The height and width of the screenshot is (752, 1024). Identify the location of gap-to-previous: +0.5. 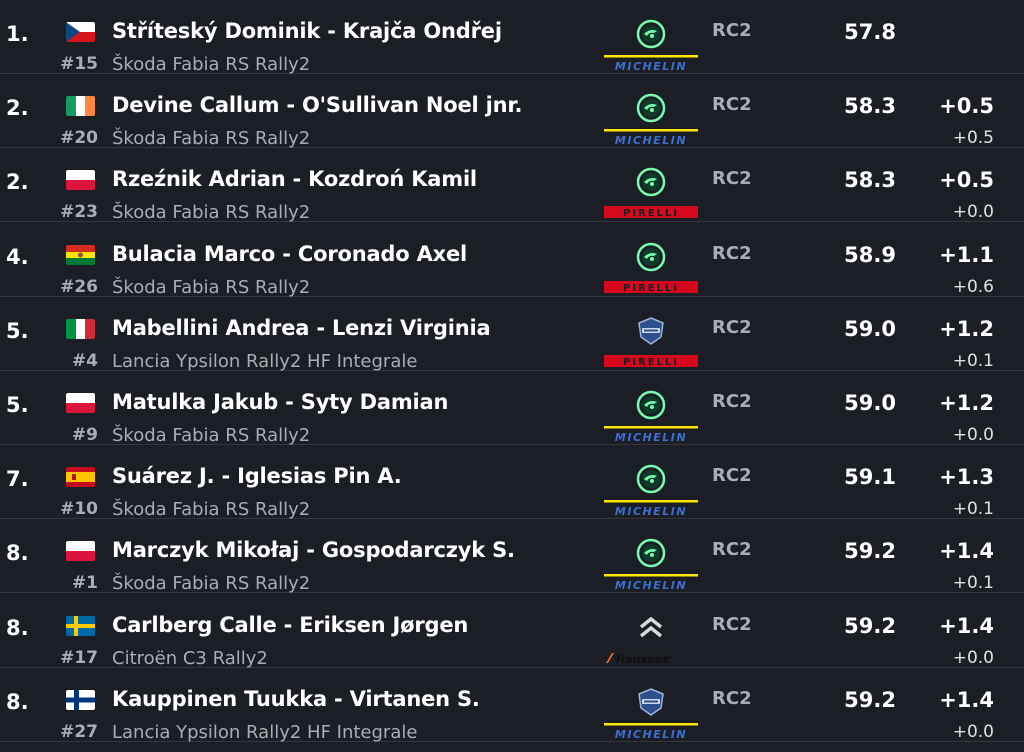
(973, 138).